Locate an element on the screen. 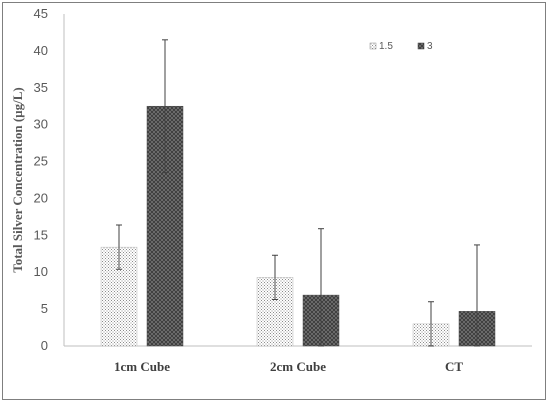 The width and height of the screenshot is (550, 404). y-tick-label-10: 10 is located at coordinates (41, 271).